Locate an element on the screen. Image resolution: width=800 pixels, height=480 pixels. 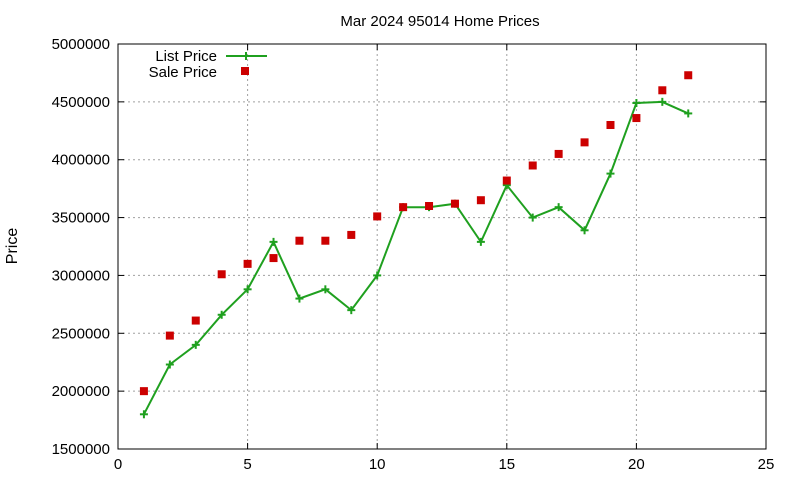
y-tick-label: 4000000 is located at coordinates (81, 160).